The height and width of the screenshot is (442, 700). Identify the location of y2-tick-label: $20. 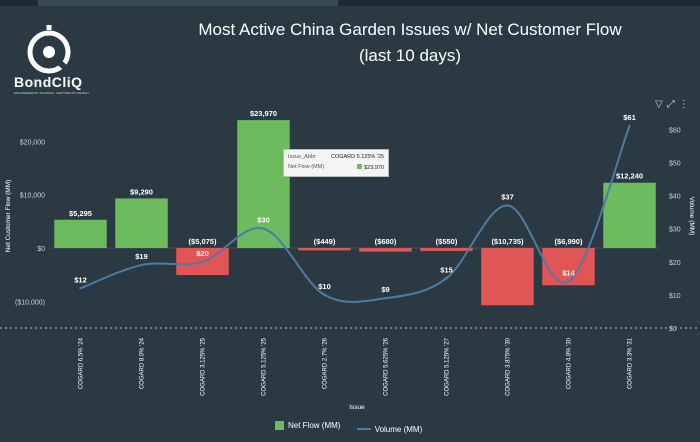
(675, 263).